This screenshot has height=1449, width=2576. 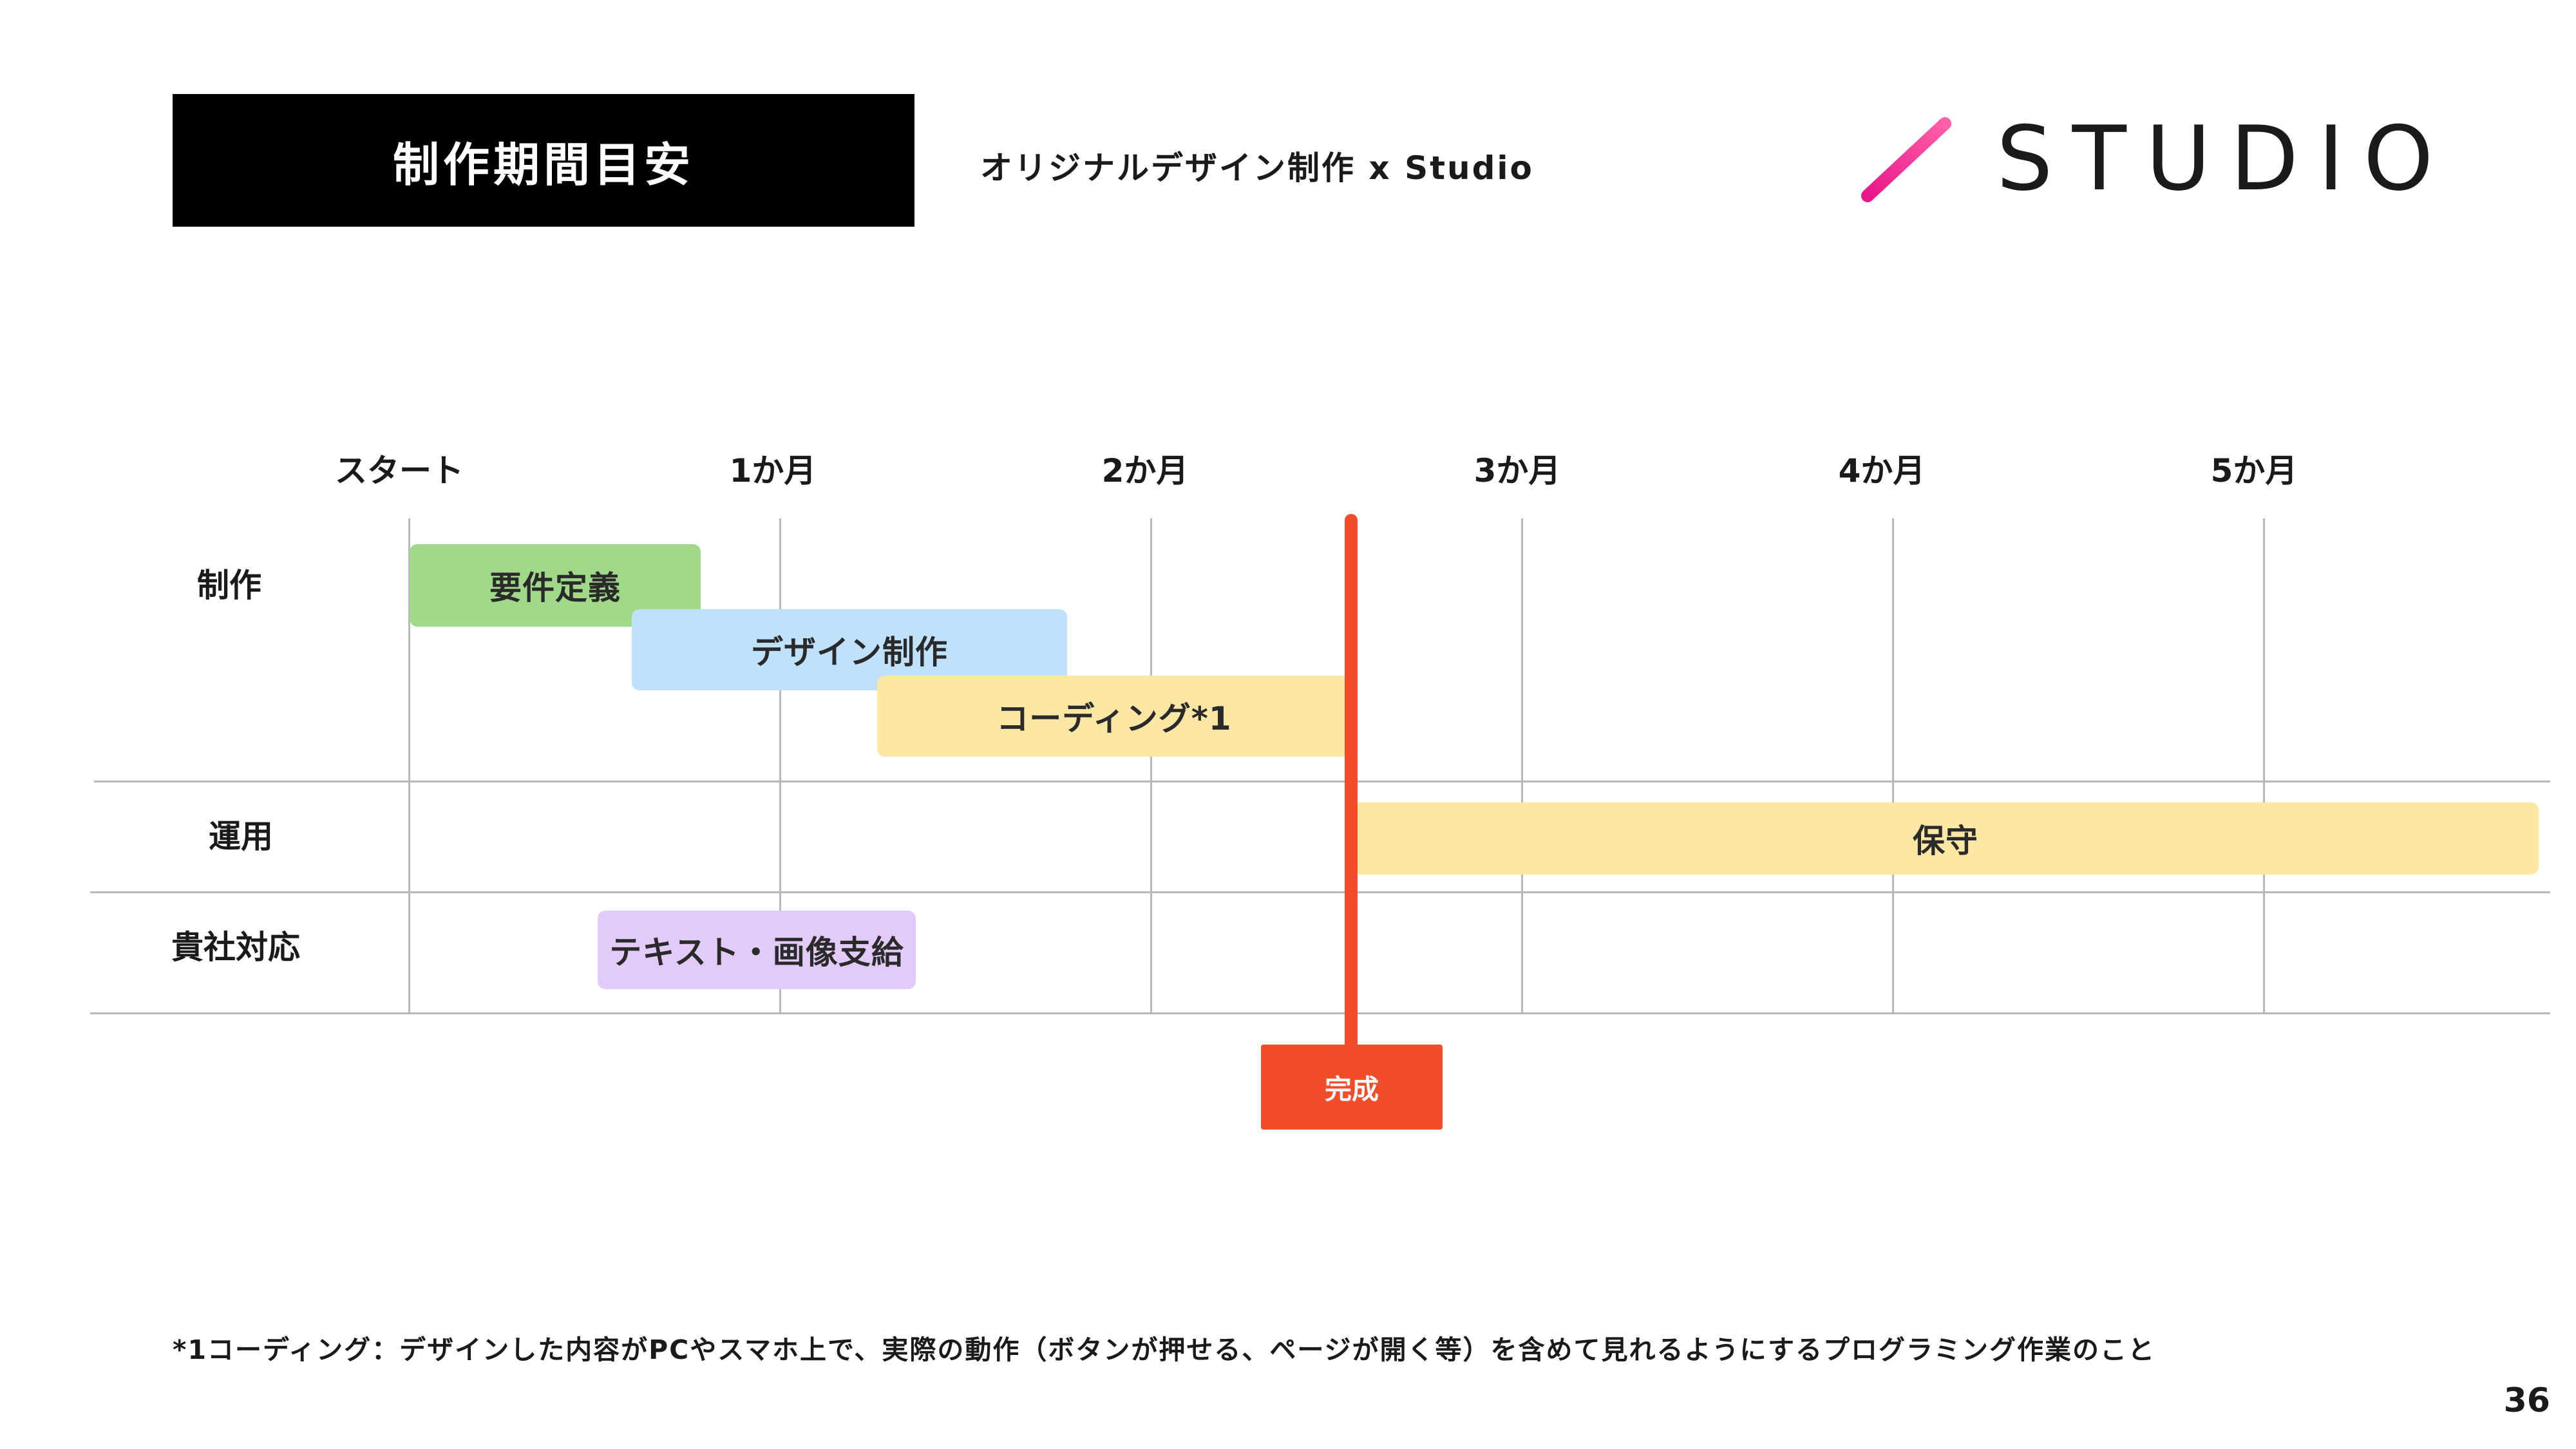 I want to click on task-bar-requirements: 要件定義, so click(x=555, y=586).